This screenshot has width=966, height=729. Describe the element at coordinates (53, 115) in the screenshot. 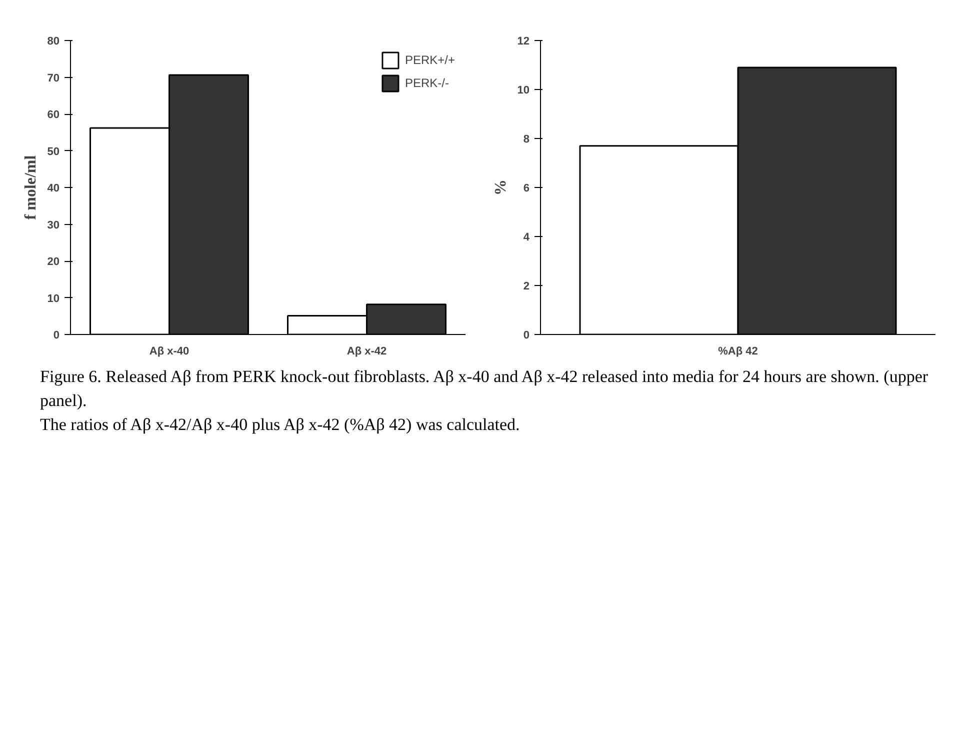

I see `y-tick-label: 60` at that location.